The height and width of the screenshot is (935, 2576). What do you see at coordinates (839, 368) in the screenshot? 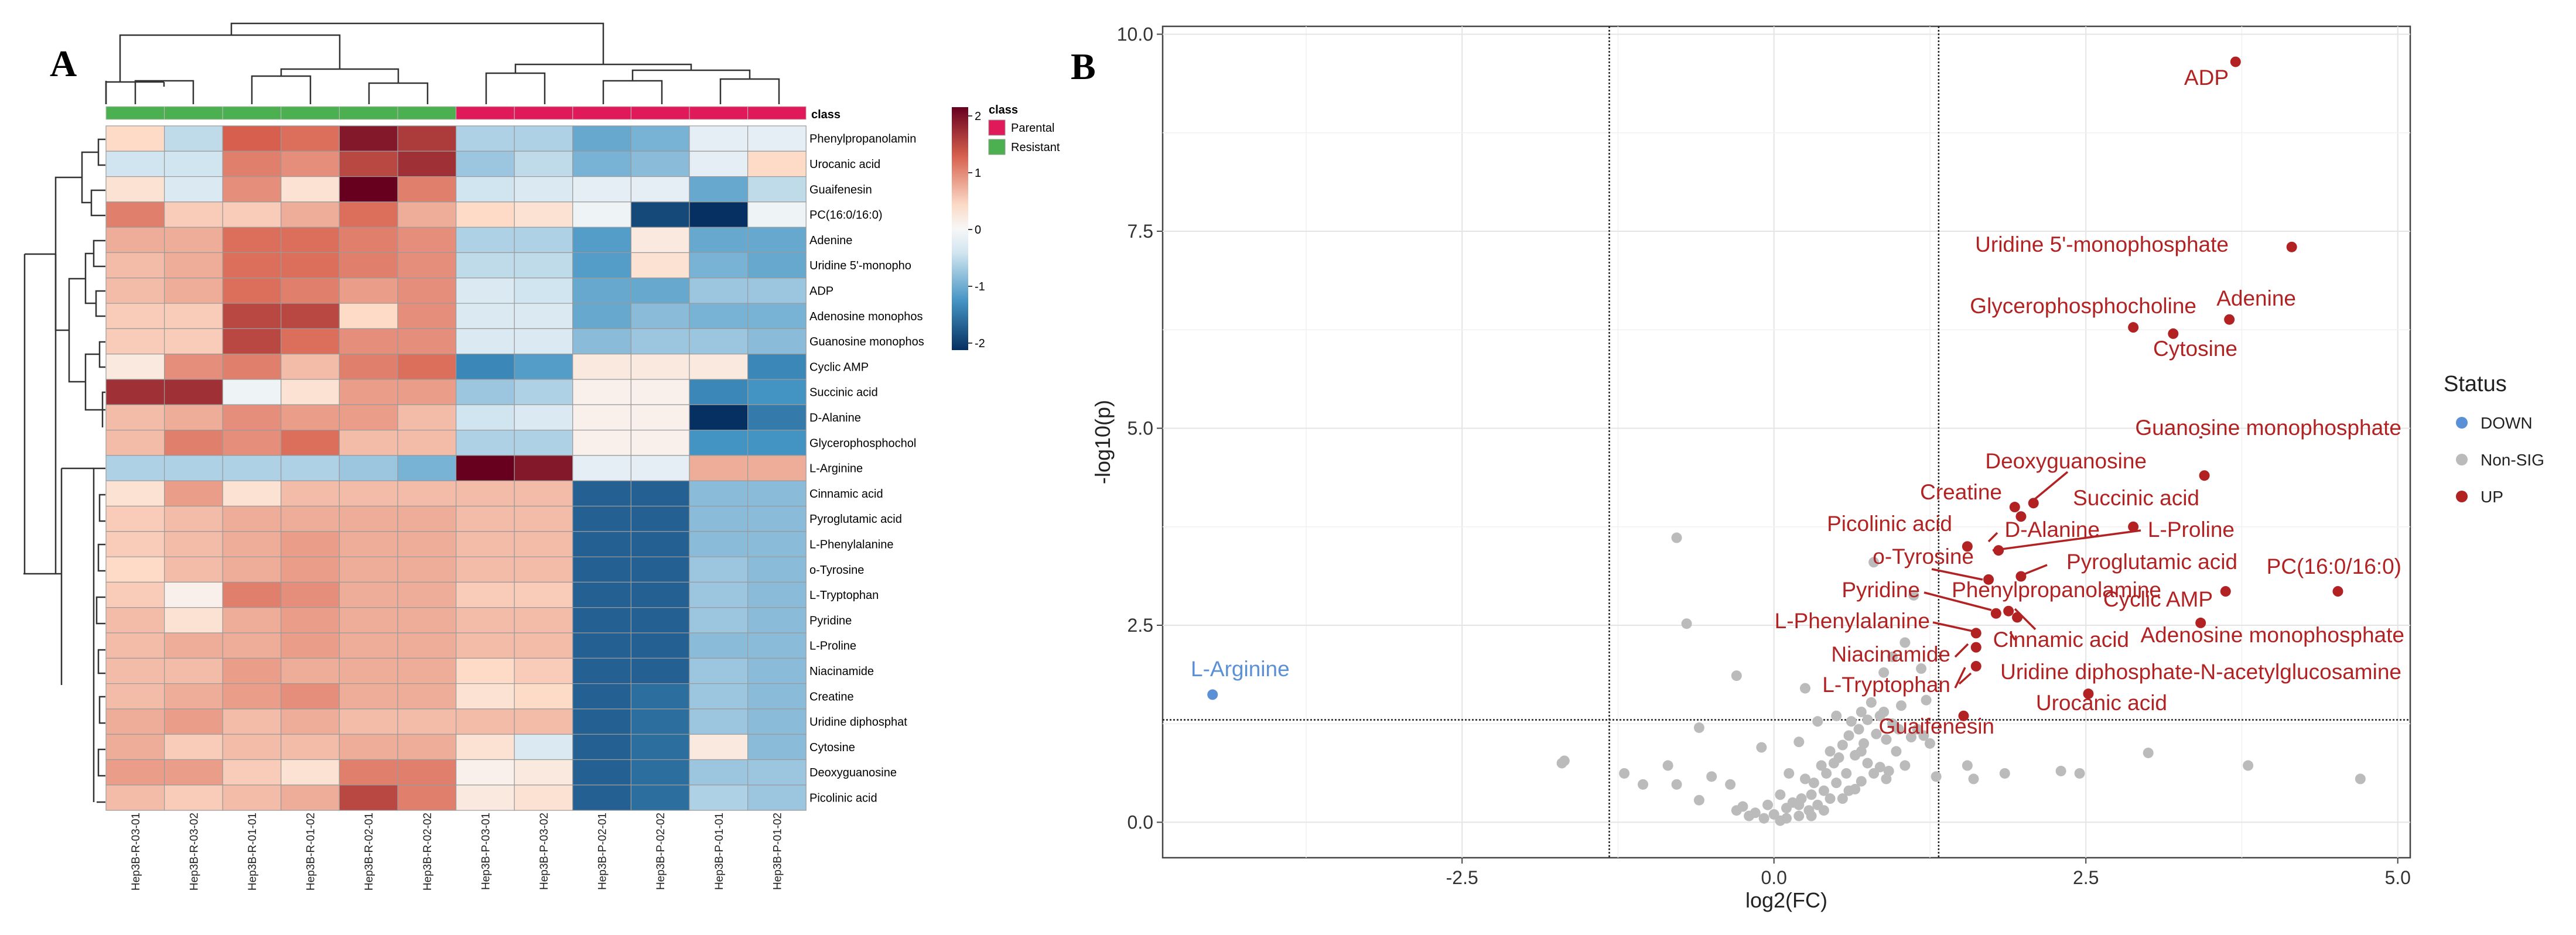
I see `row-label-cyclic-amp: Cyclic AMP` at bounding box center [839, 368].